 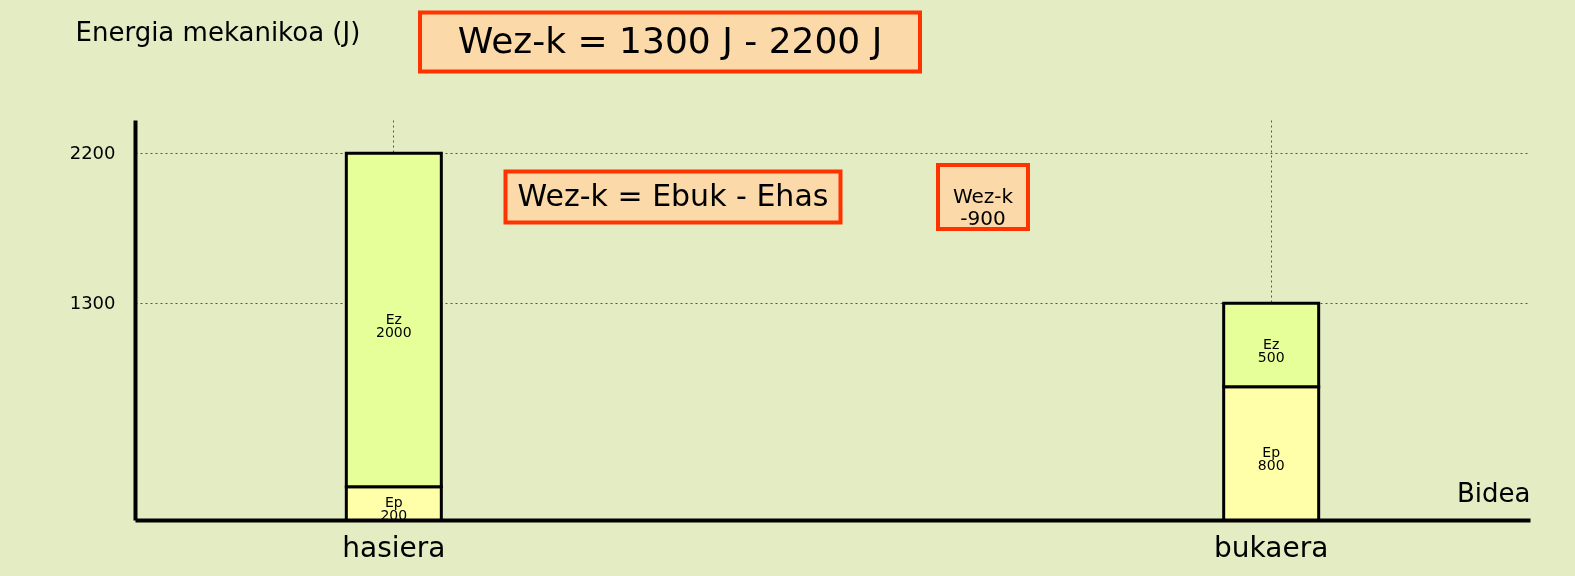 I want to click on x-tick-label: hasiera, so click(x=394, y=547).